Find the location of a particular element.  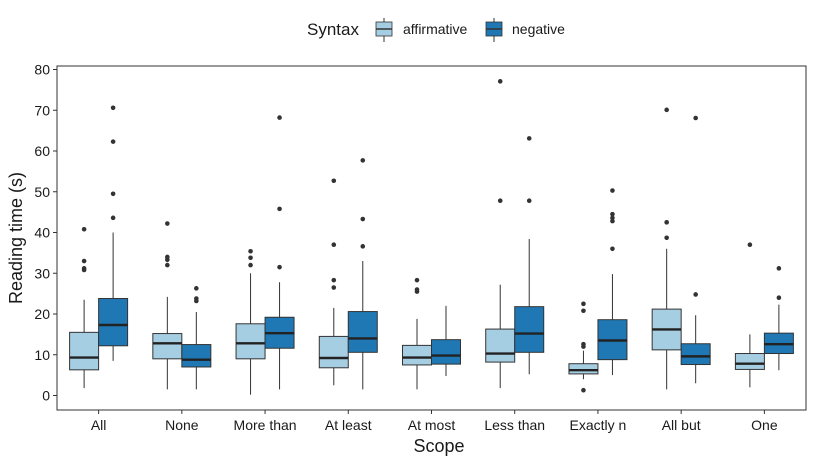

box-less-than-affirmative is located at coordinates (500, 234).